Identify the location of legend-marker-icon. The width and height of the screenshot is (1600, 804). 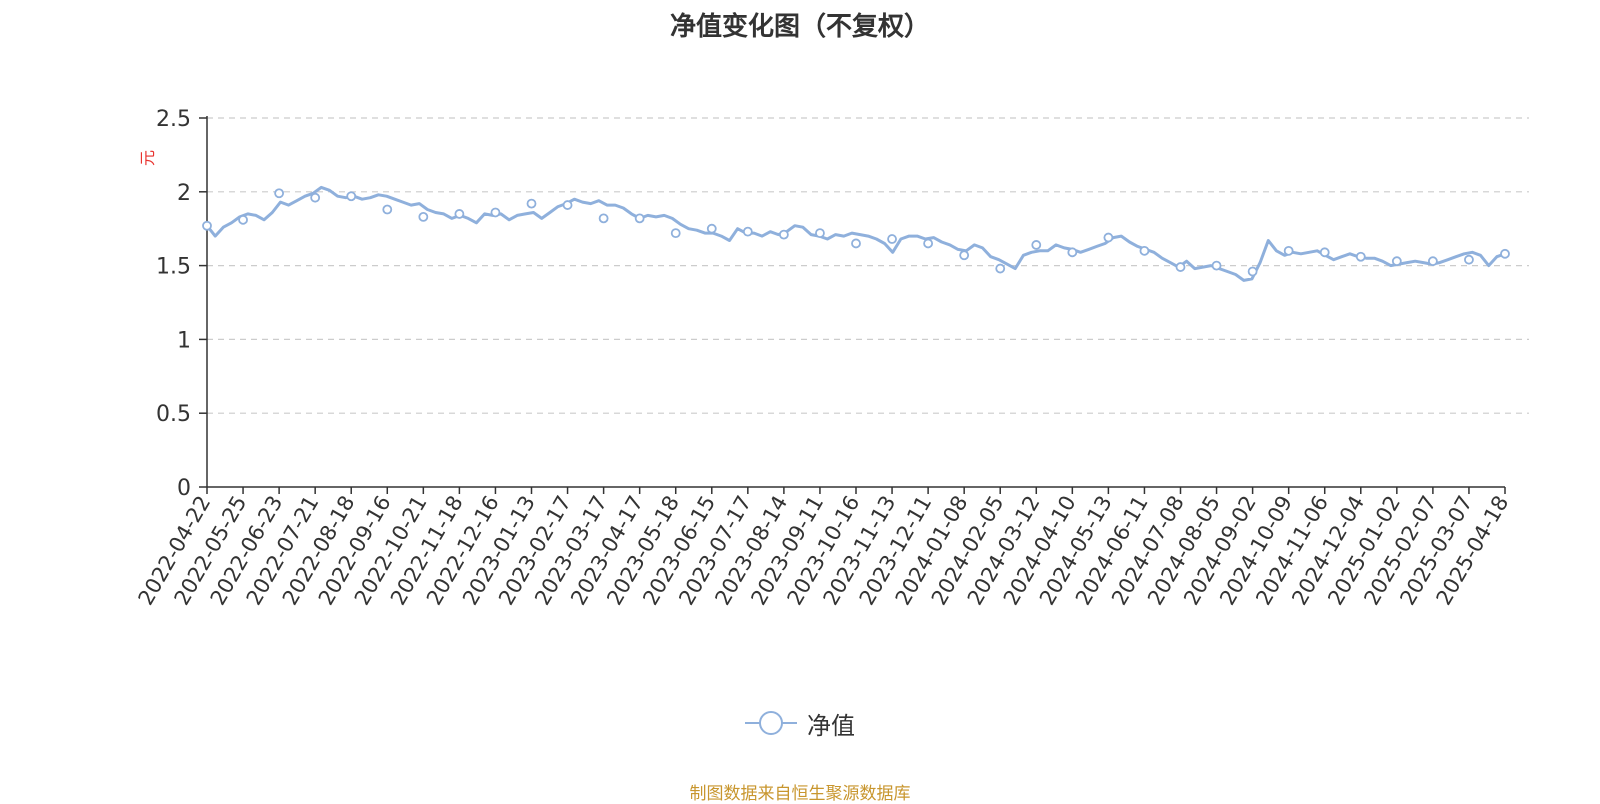
(771, 723).